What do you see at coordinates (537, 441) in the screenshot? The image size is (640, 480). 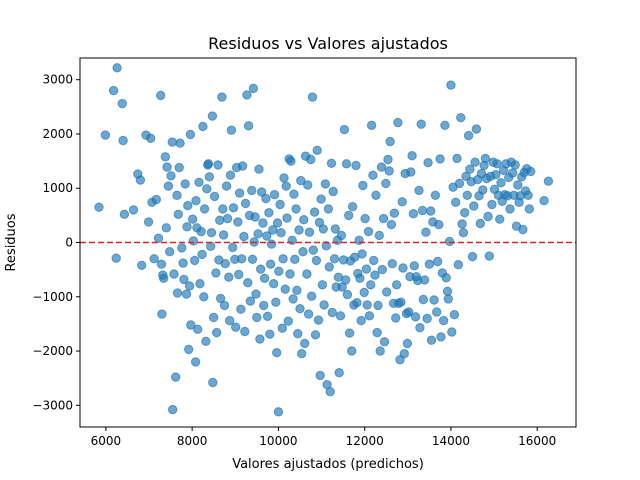 I see `x-tick-label-16000: 16000` at bounding box center [537, 441].